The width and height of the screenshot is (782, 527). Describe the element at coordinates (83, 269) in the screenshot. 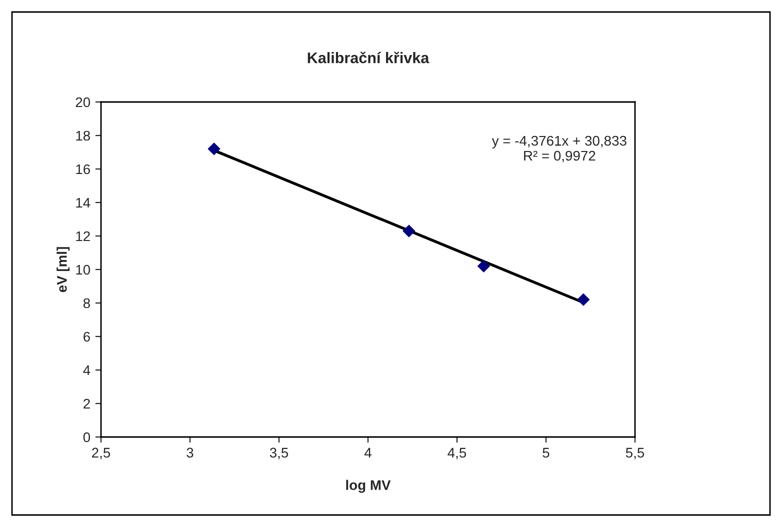

I see `y-tick-label: 10` at that location.